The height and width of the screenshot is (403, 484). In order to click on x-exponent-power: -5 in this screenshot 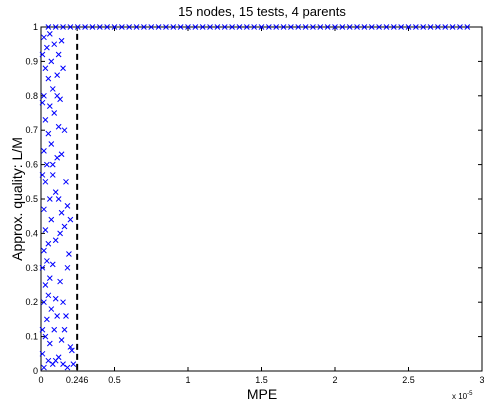, I will do `click(470, 394)`.